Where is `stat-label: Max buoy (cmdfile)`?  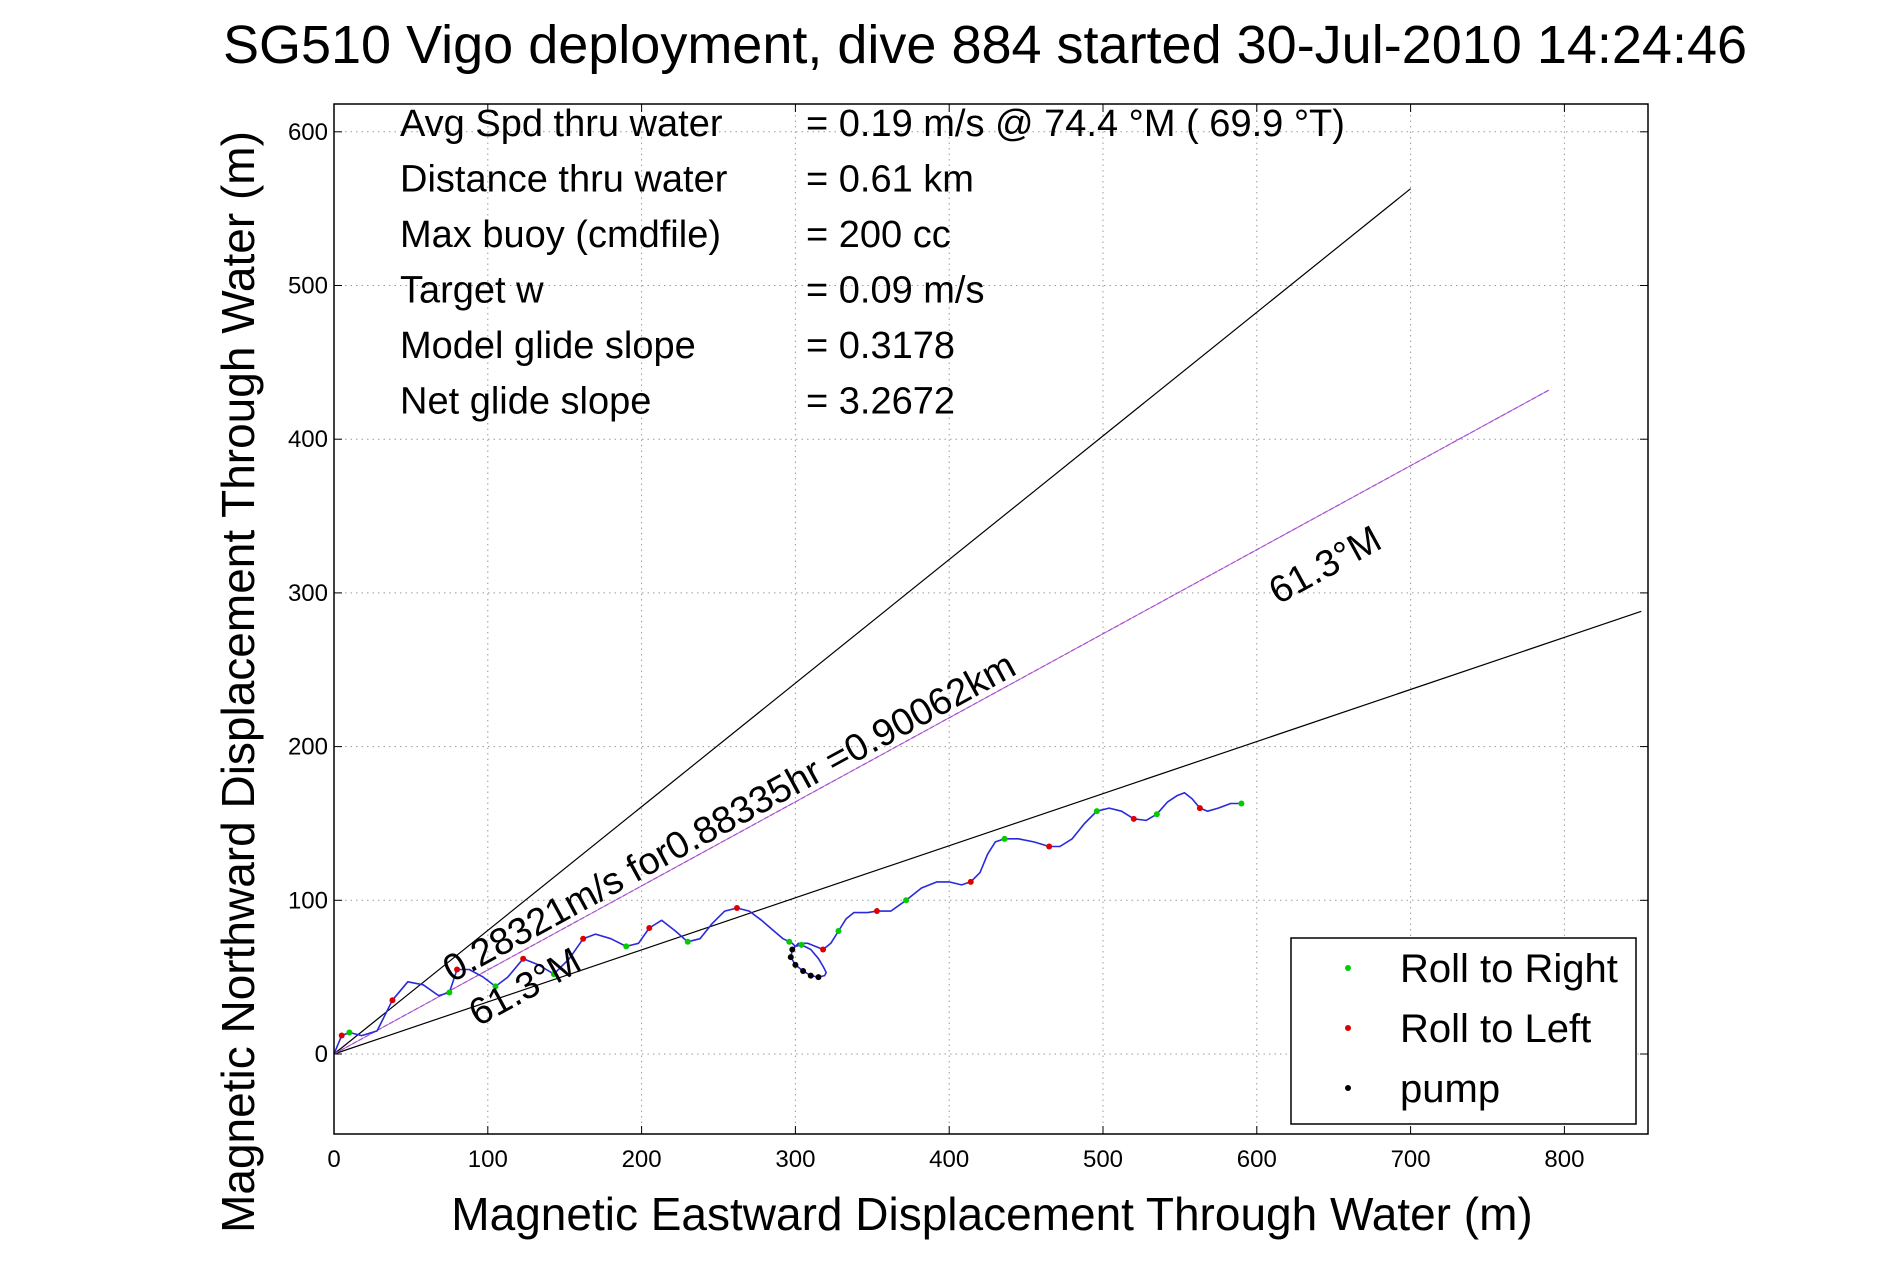
stat-label: Max buoy (cmdfile) is located at coordinates (560, 235).